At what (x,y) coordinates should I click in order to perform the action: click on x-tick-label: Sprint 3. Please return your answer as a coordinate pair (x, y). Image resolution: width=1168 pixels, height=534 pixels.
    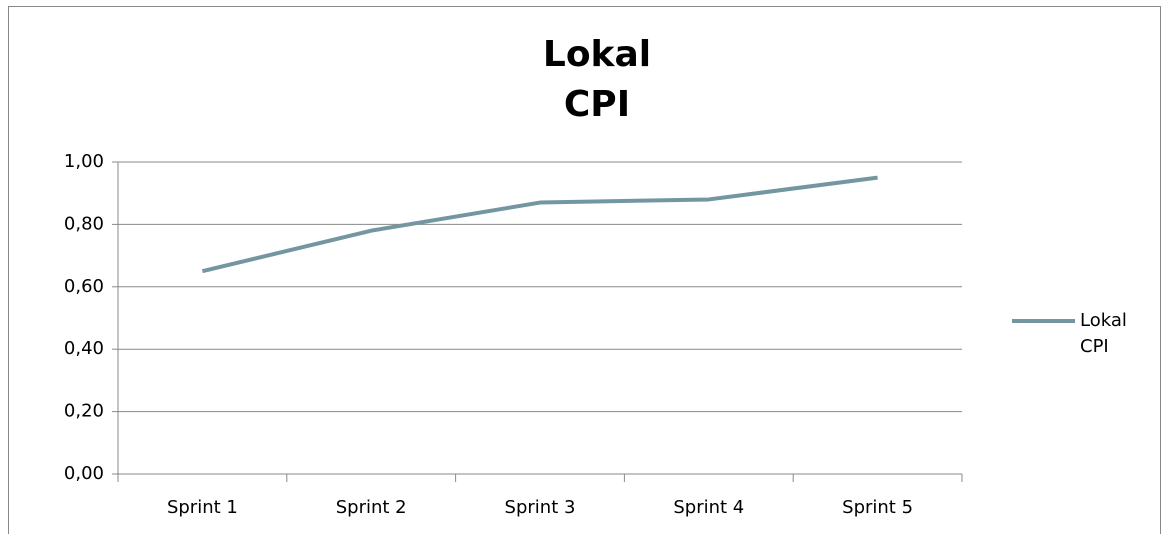
    Looking at the image, I should click on (540, 507).